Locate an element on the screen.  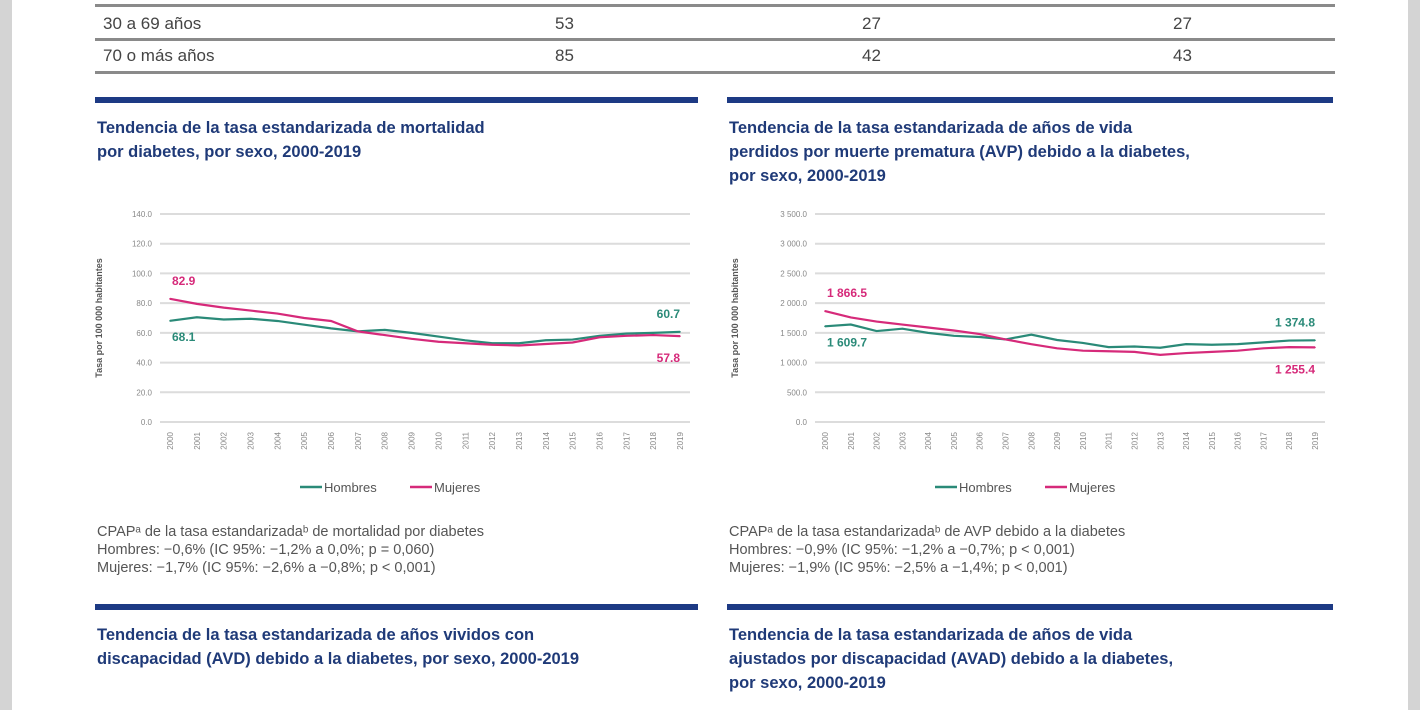
x-tick-label: 2014 is located at coordinates (1186, 440).